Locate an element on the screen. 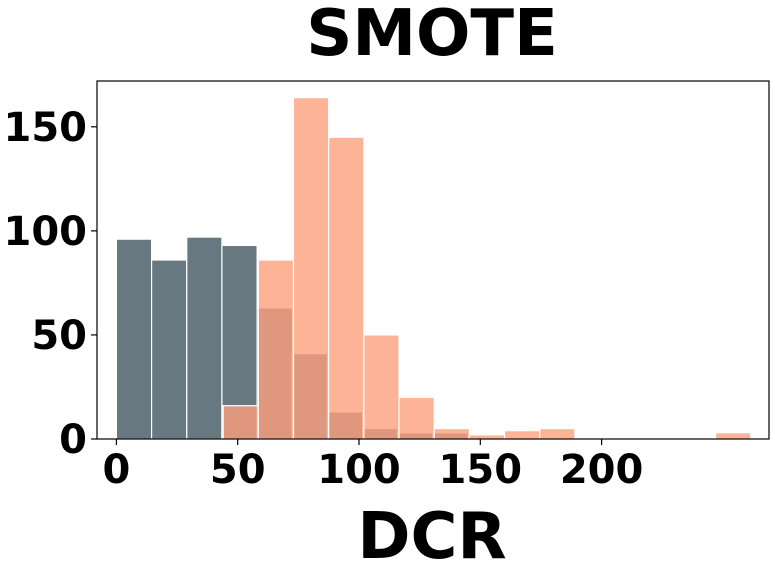 The width and height of the screenshot is (775, 567). x-tick-label: 50 is located at coordinates (238, 470).